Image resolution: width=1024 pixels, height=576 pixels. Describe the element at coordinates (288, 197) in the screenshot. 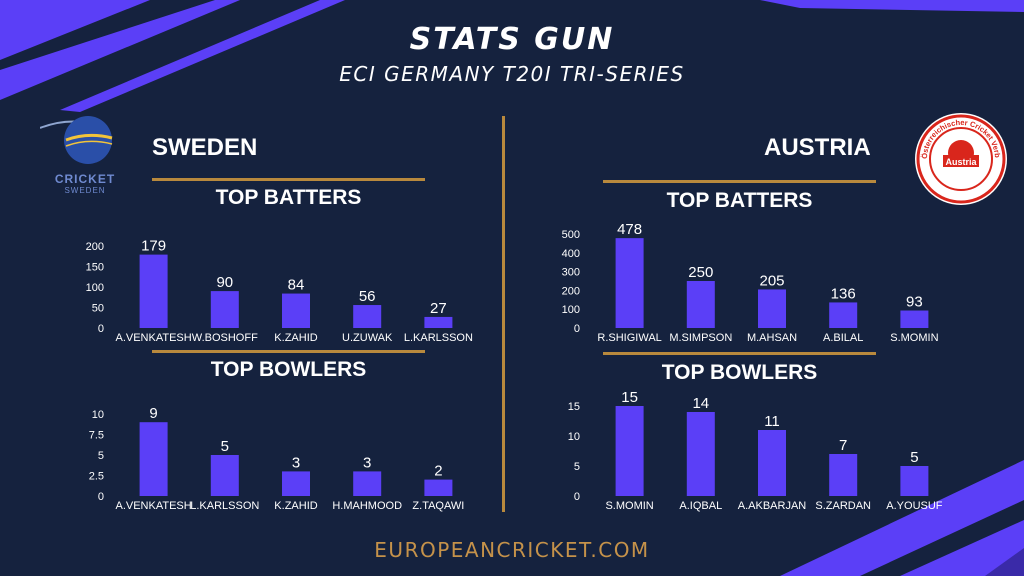

I see `heading-sweden-batters: TOP BATTERS` at that location.